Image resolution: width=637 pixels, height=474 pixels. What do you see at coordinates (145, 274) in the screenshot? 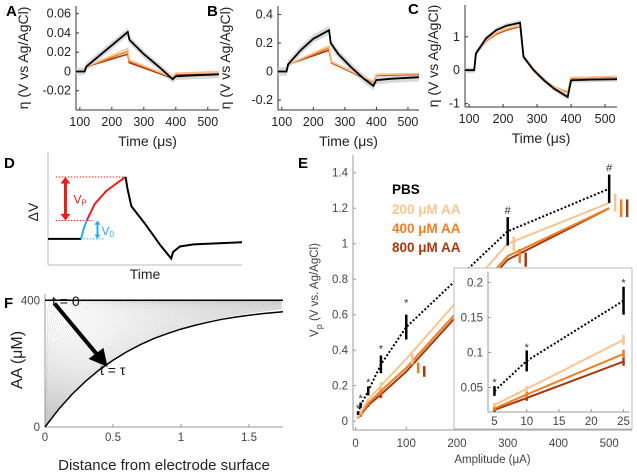
I see `x-axis-label: Time` at bounding box center [145, 274].